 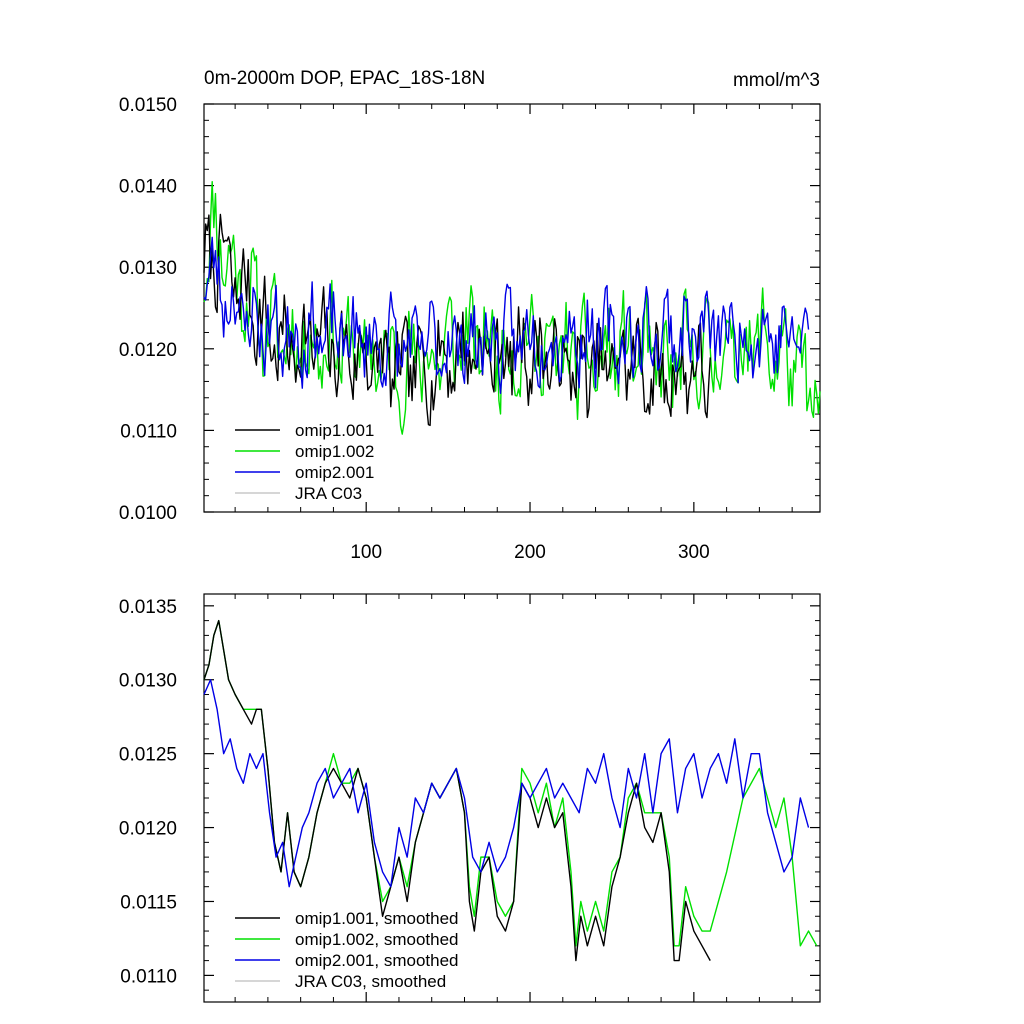 I want to click on legend-label-omip1-001: omip1.001, so click(x=334, y=430).